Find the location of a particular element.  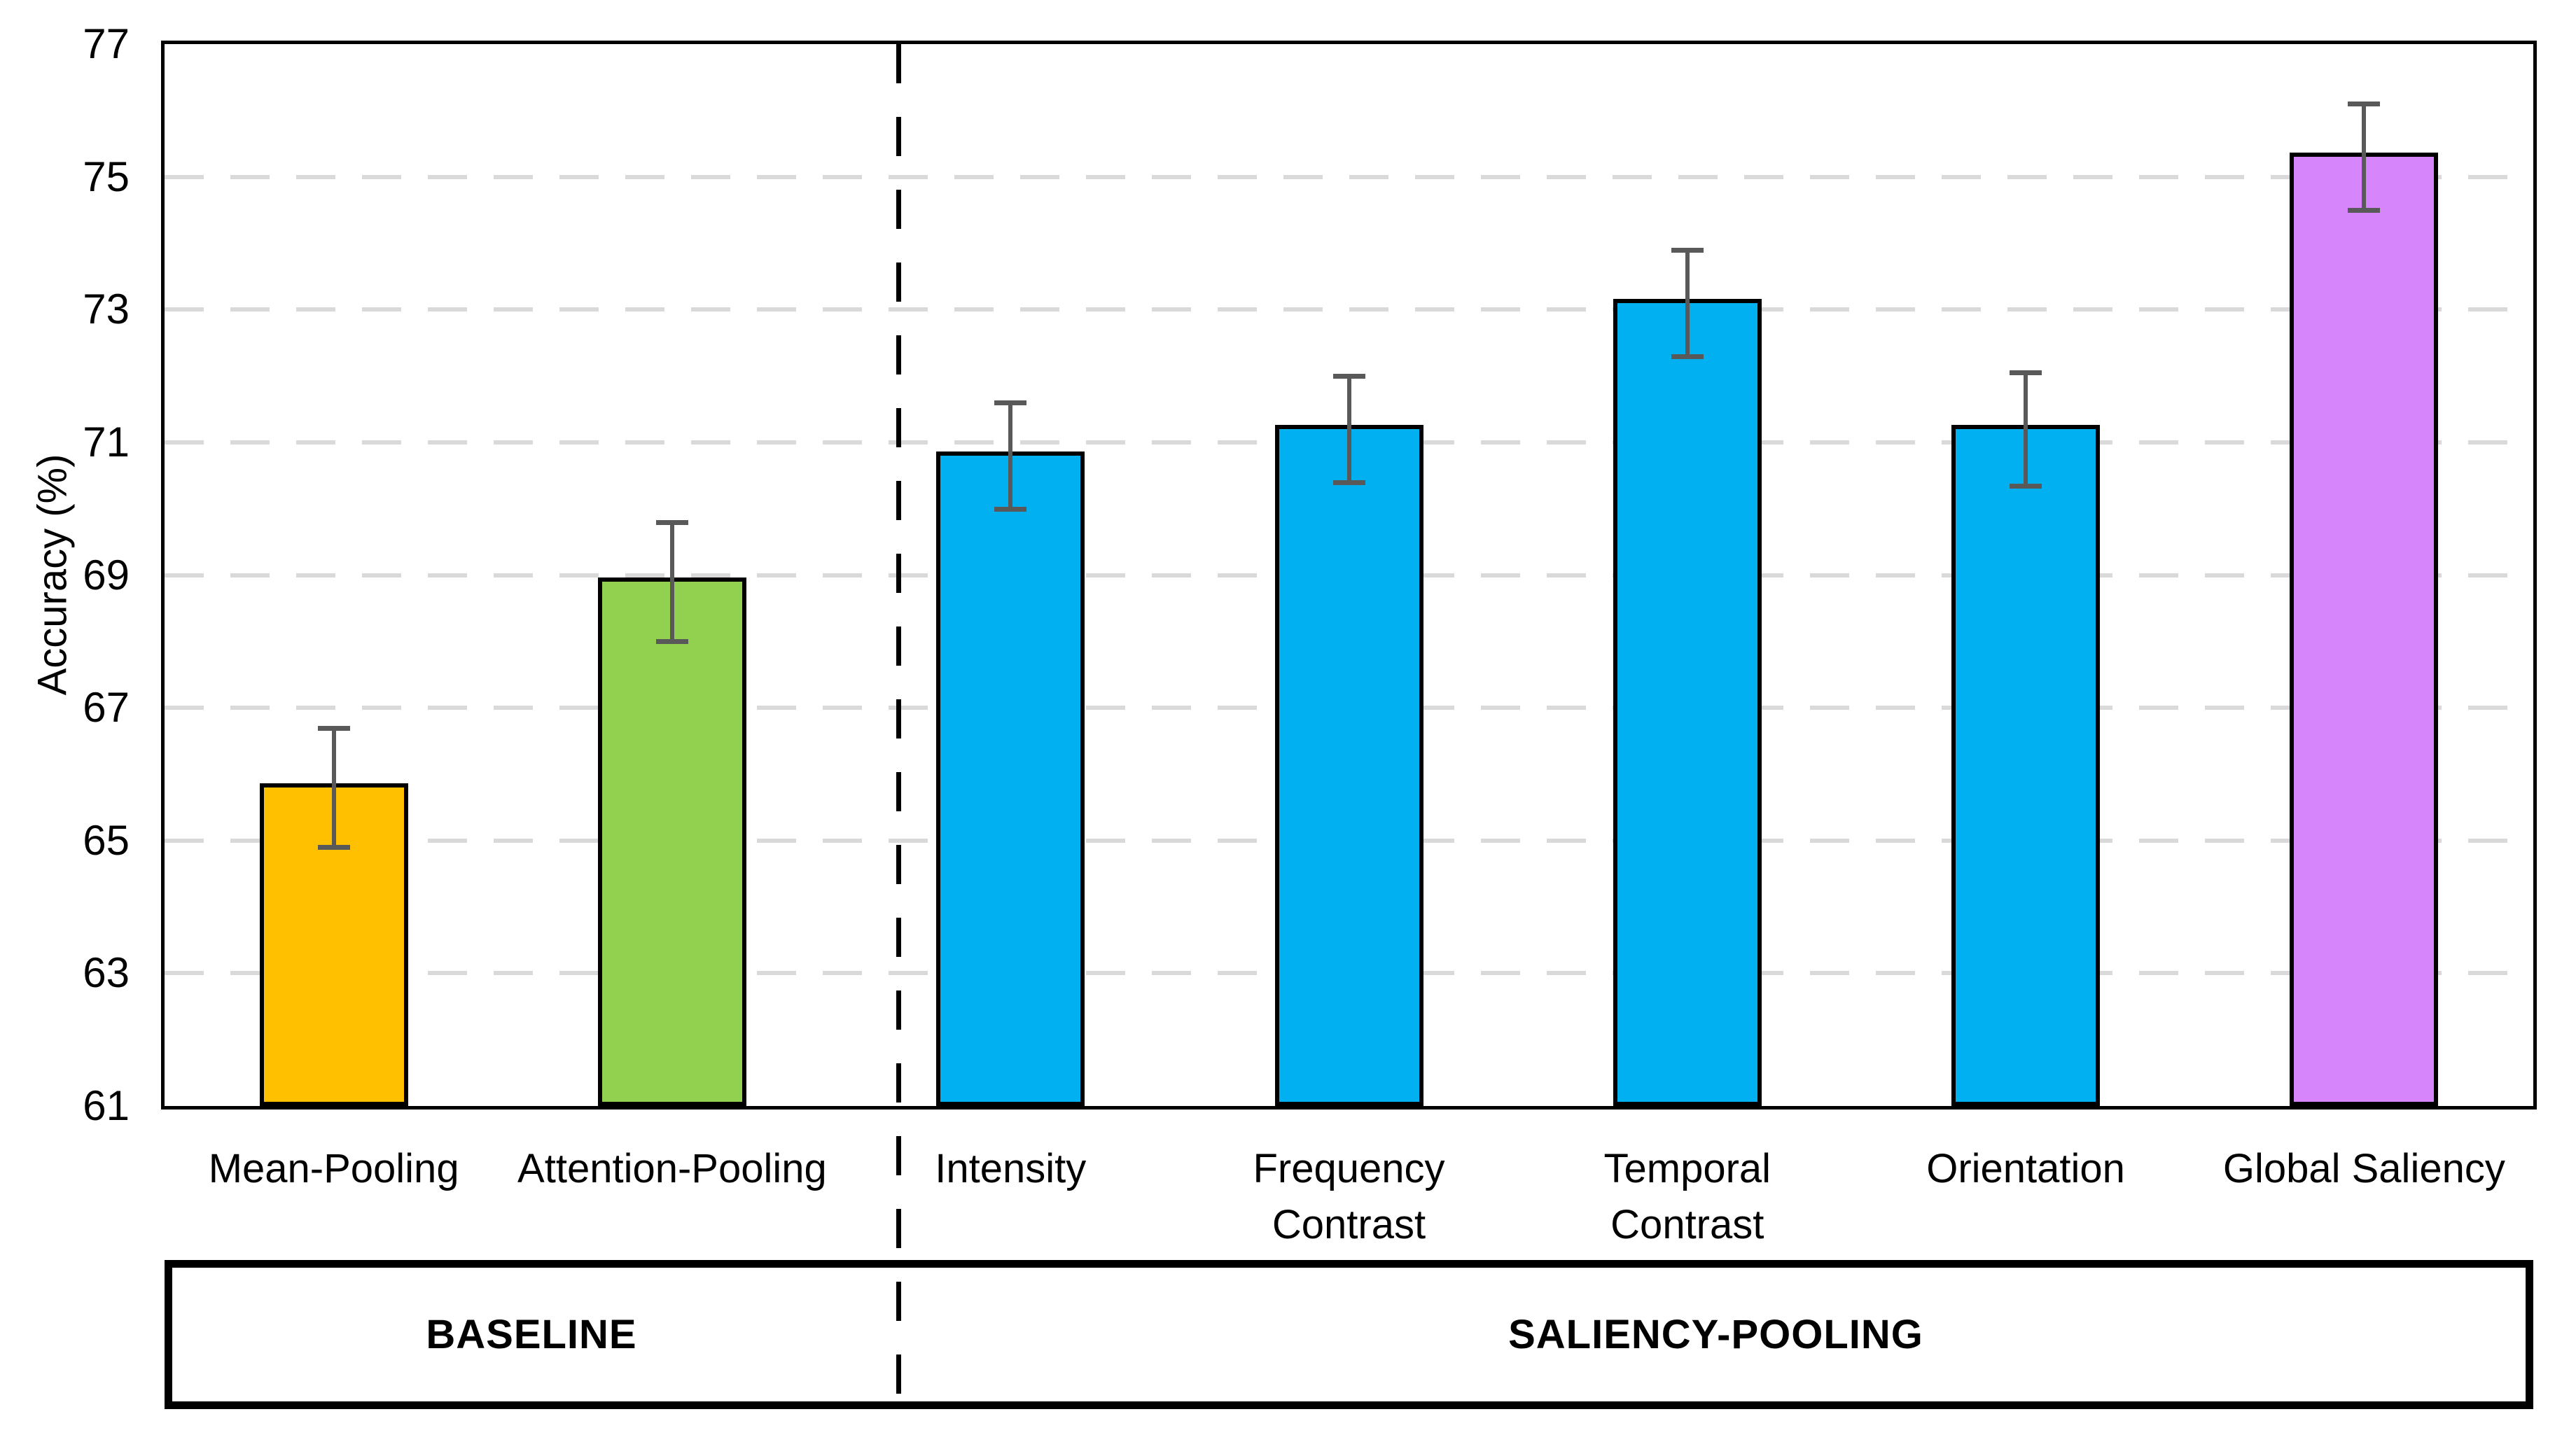

bar-attention-pooling is located at coordinates (671, 841).